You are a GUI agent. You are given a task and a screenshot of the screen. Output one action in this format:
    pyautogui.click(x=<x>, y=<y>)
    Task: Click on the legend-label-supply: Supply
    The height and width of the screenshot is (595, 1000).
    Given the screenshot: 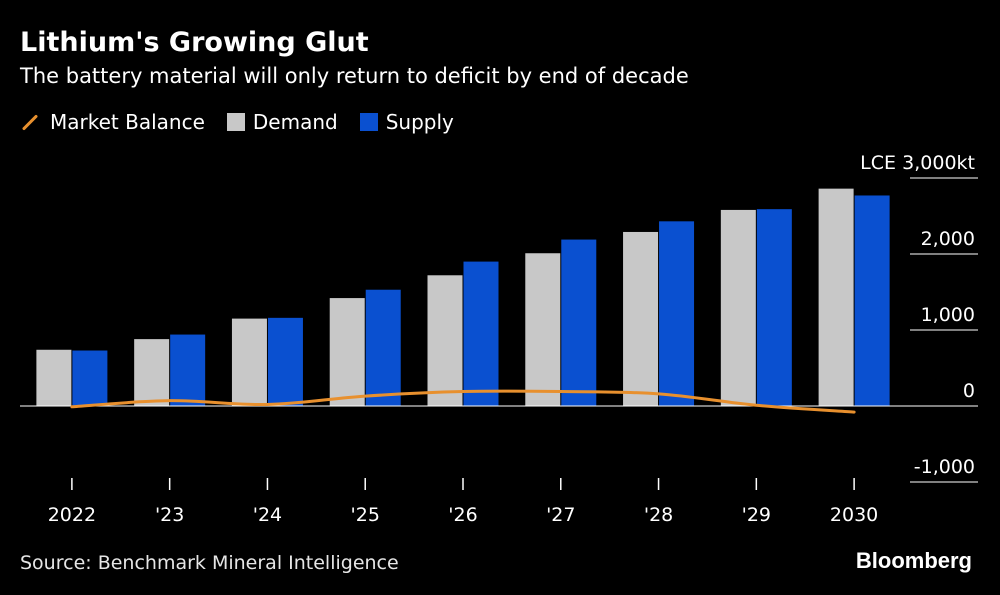 What is the action you would take?
    pyautogui.click(x=419, y=122)
    